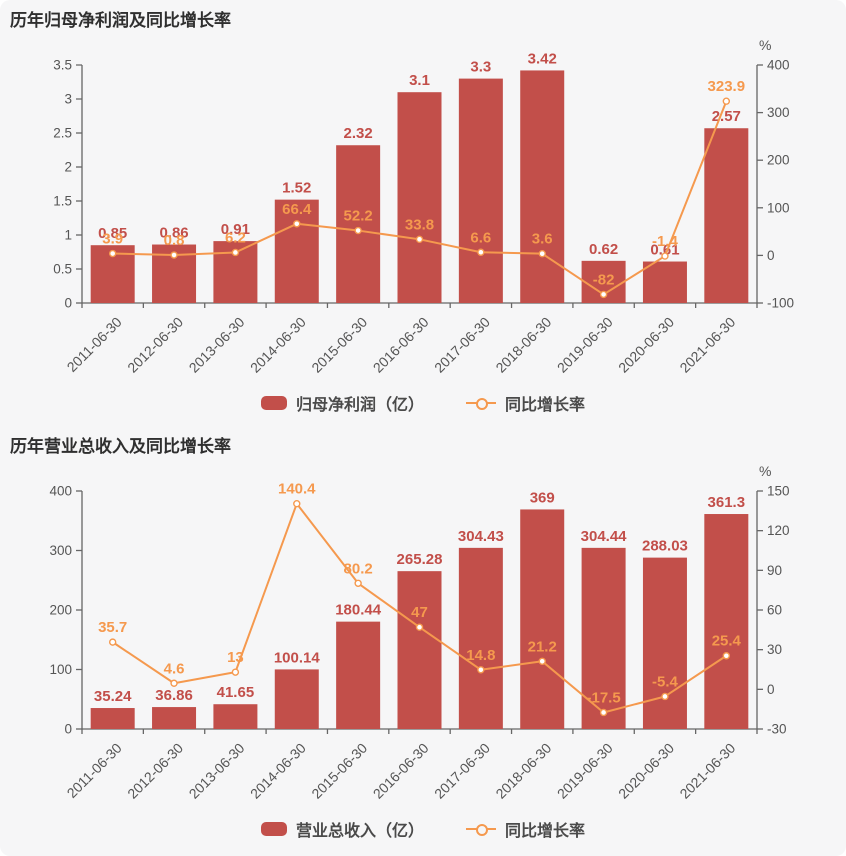 This screenshot has height=856, width=846. I want to click on right-axis-tick-label: 100, so click(778, 207).